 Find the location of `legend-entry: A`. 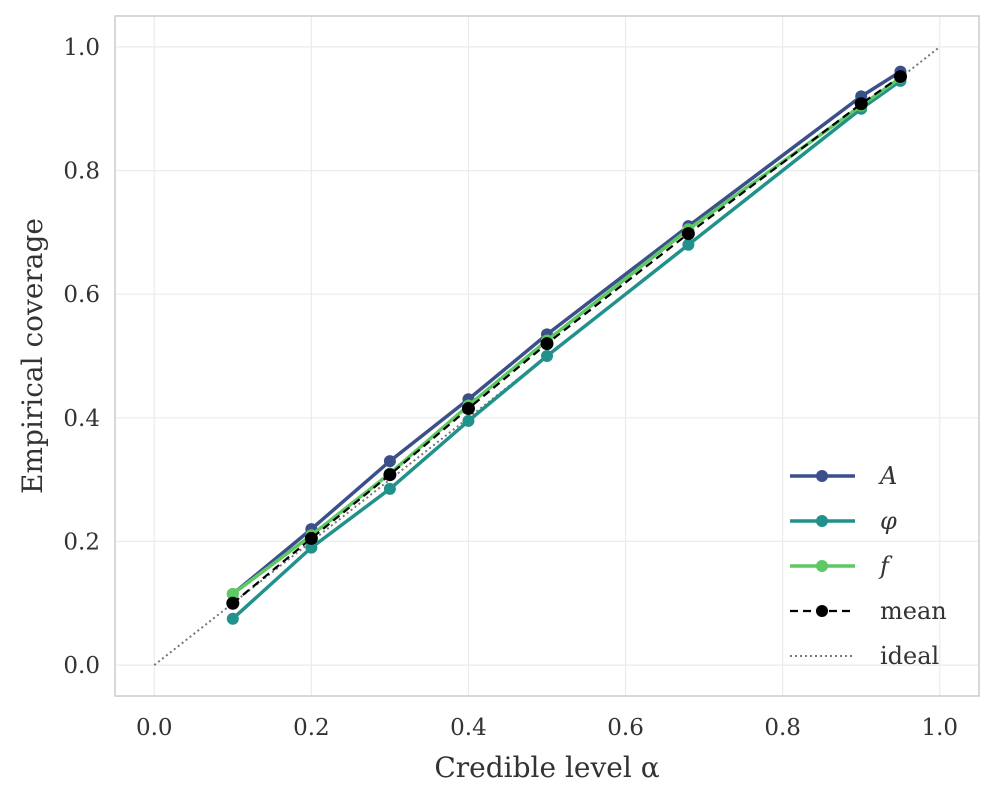

legend-entry: A is located at coordinates (843, 476).